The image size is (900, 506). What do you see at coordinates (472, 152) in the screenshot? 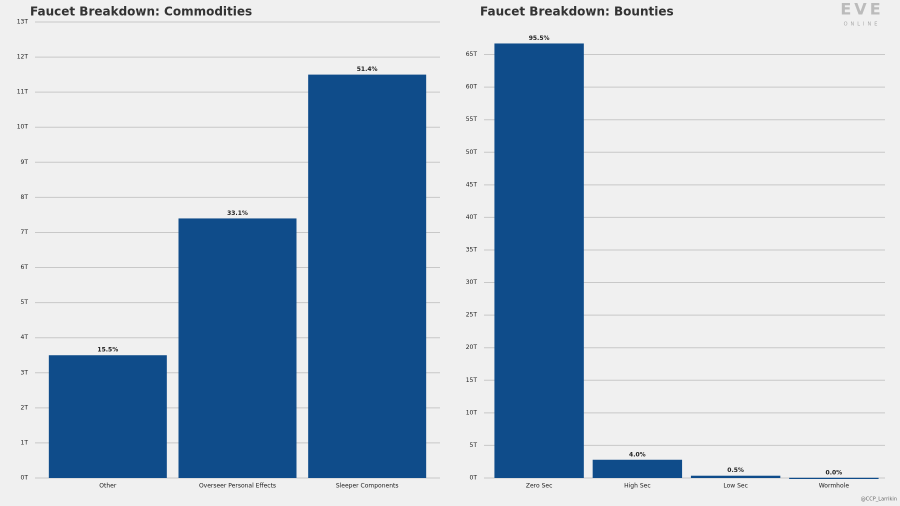
I see `y-tick-label: 50T` at bounding box center [472, 152].